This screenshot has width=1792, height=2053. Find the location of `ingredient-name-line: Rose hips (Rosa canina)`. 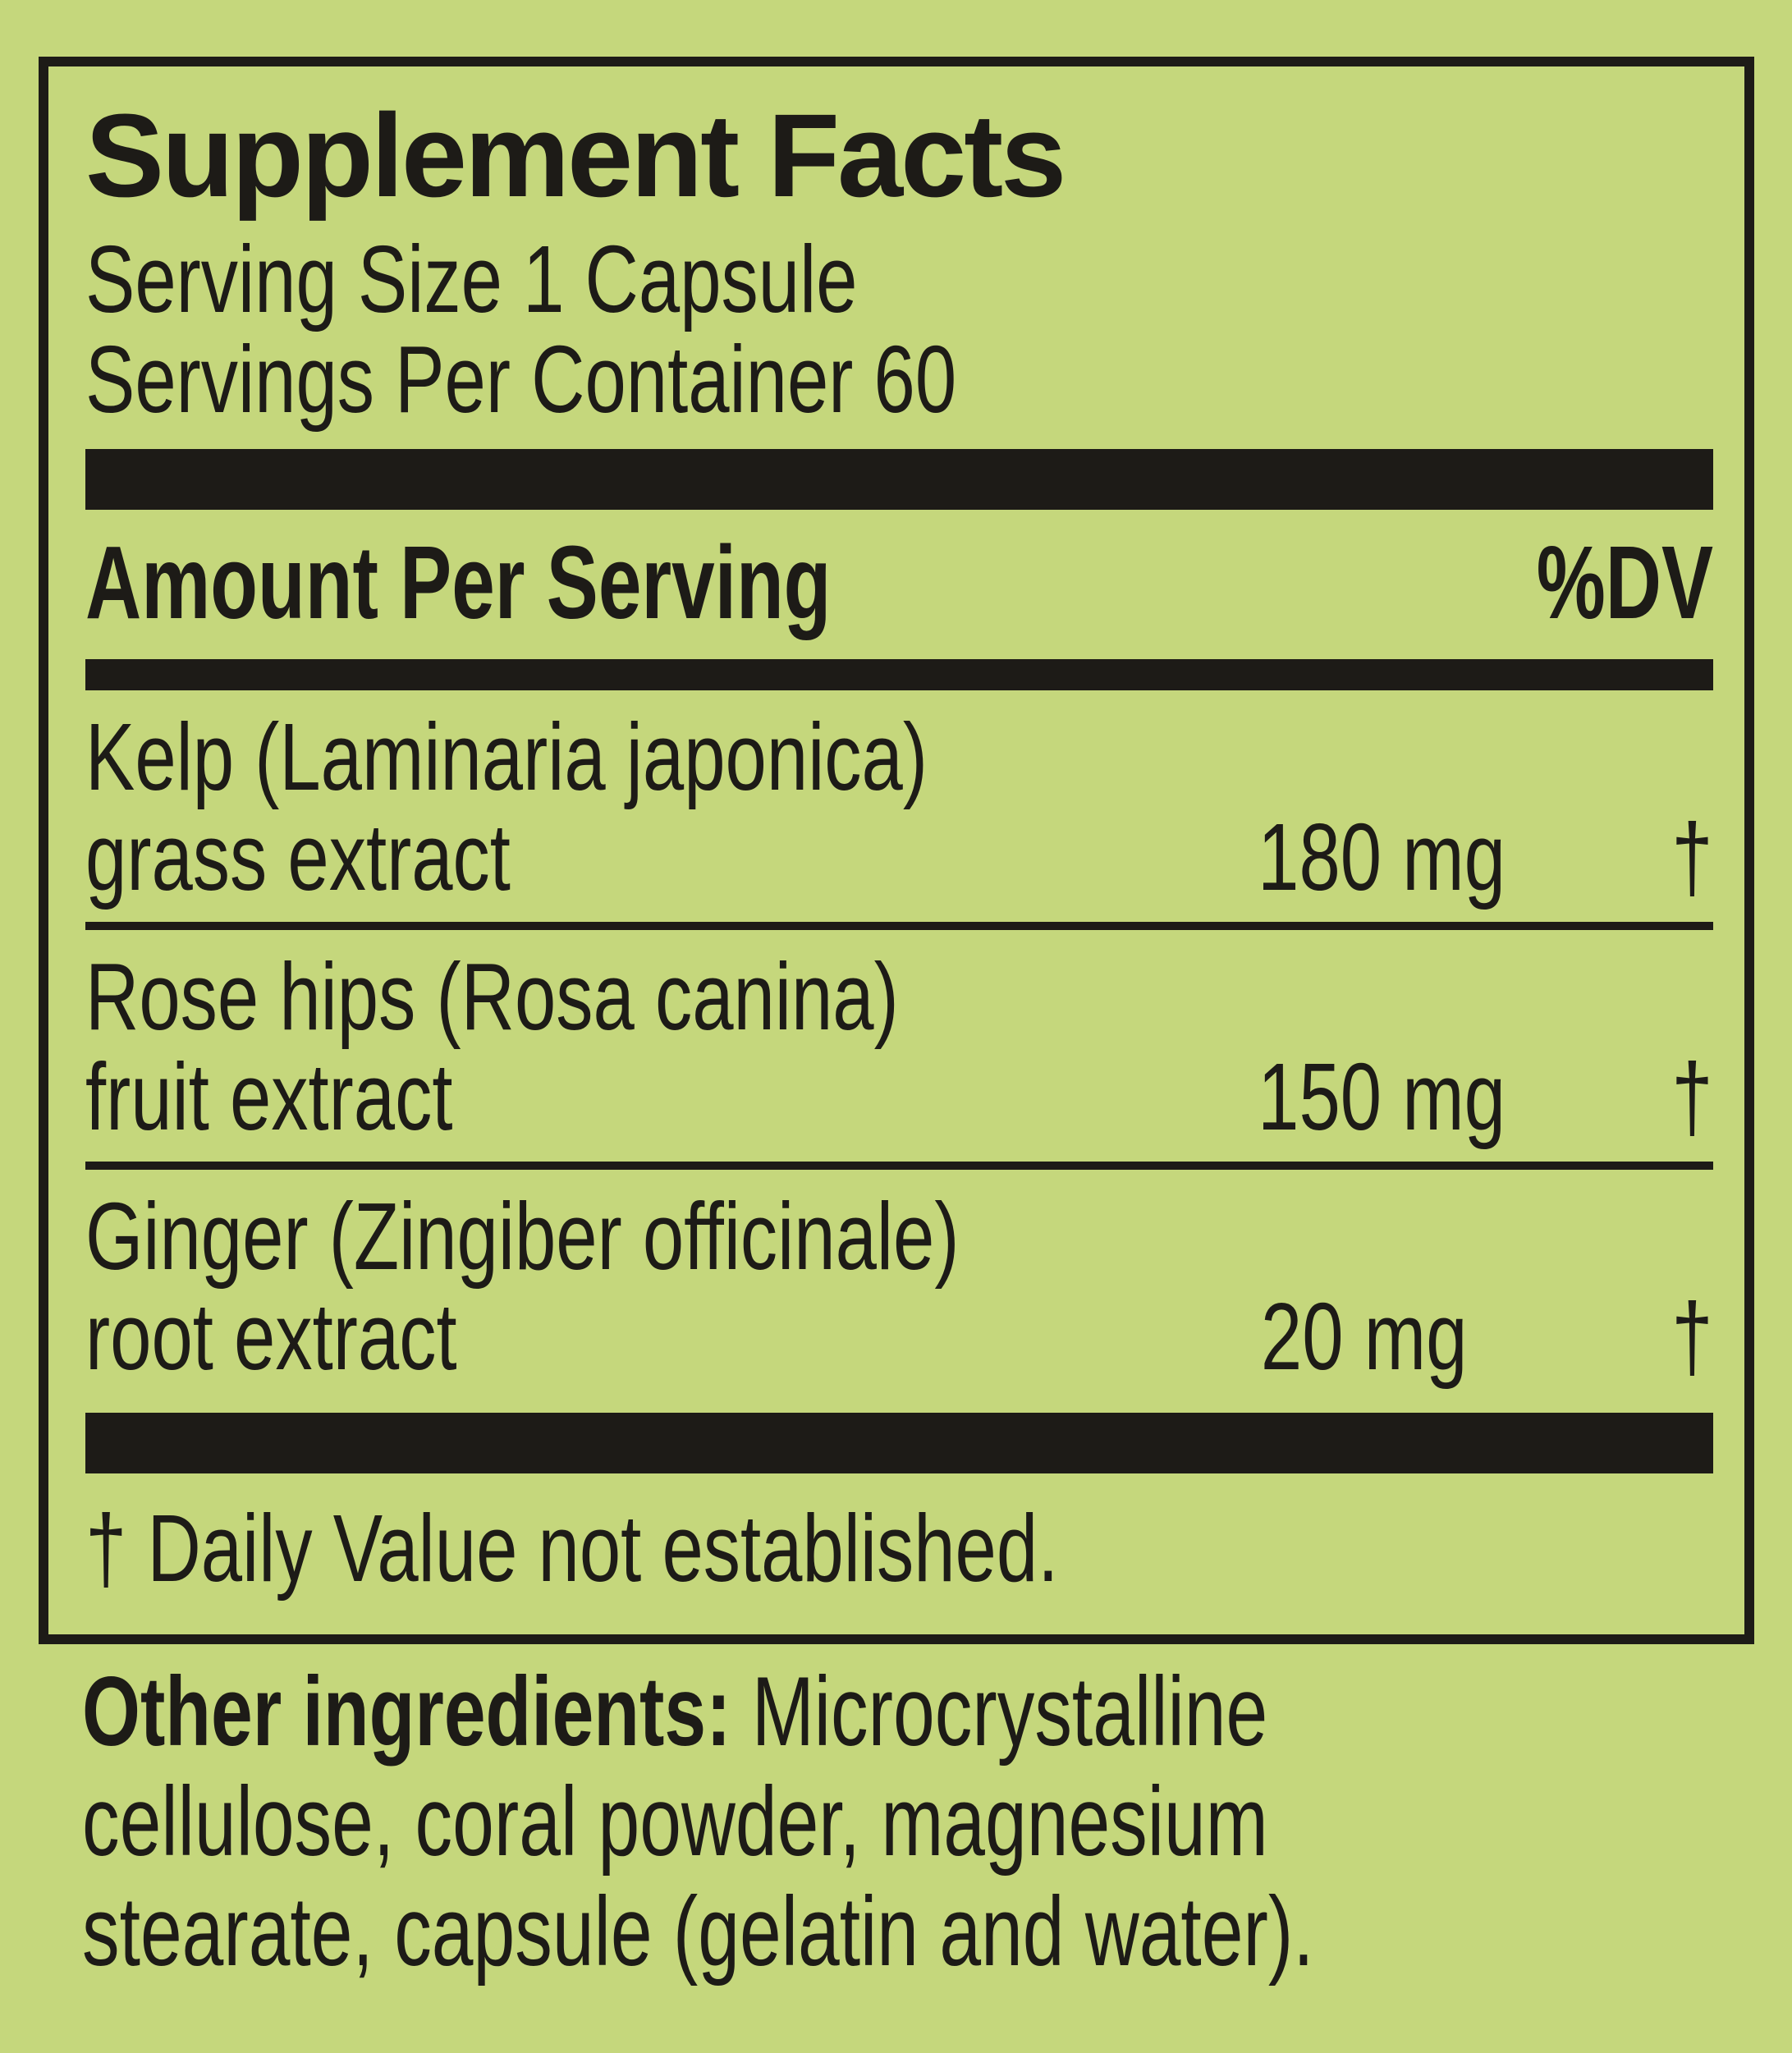

ingredient-name-line: Rose hips (Rosa canina) is located at coordinates (899, 996).